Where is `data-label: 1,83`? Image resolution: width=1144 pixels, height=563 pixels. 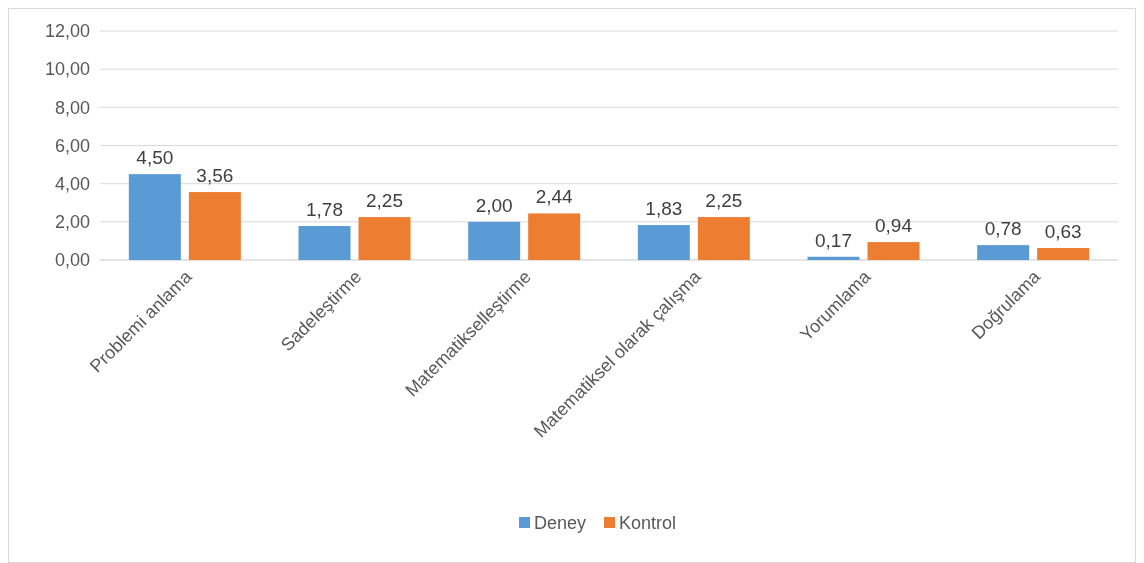 data-label: 1,83 is located at coordinates (664, 209).